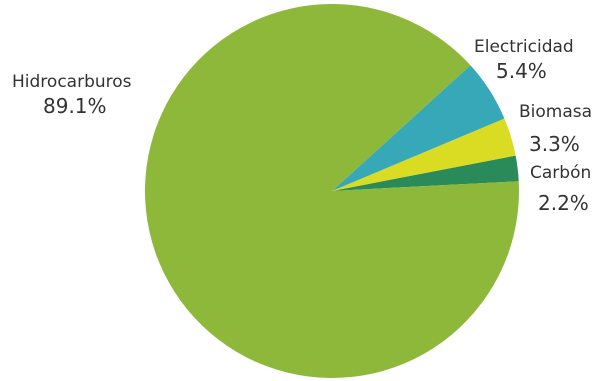 The image size is (601, 381). What do you see at coordinates (555, 112) in the screenshot?
I see `slice-label-biomasa: Biomasa` at bounding box center [555, 112].